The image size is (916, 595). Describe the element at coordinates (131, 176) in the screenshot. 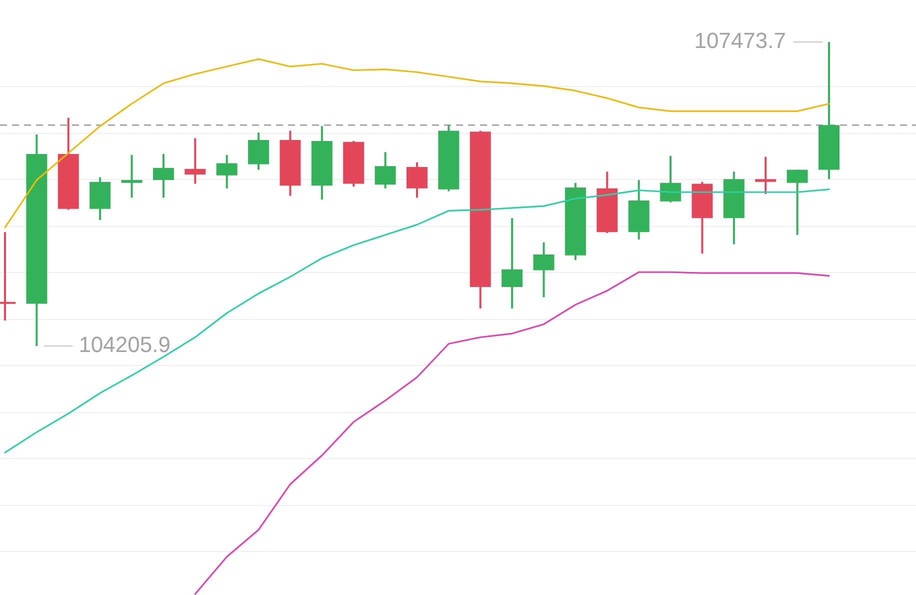

I see `candlestick` at that location.